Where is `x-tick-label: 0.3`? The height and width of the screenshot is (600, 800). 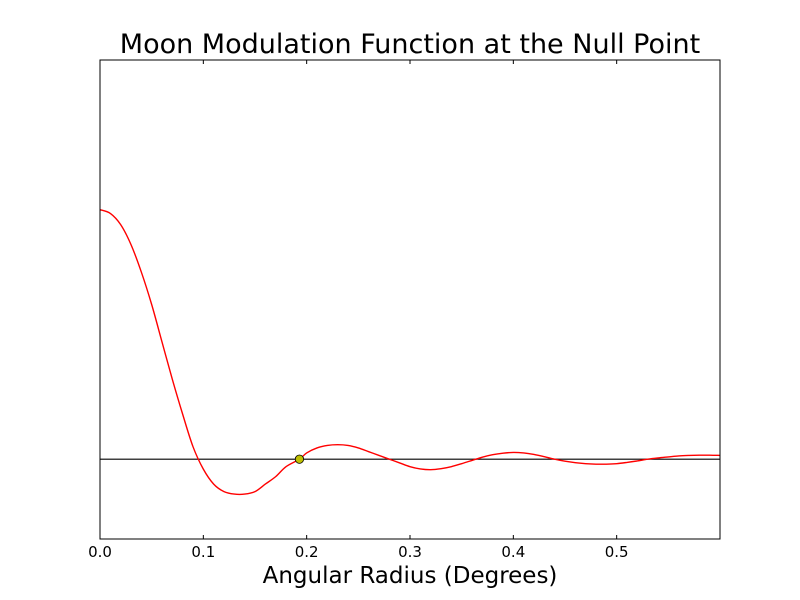
x-tick-label: 0.3 is located at coordinates (410, 552).